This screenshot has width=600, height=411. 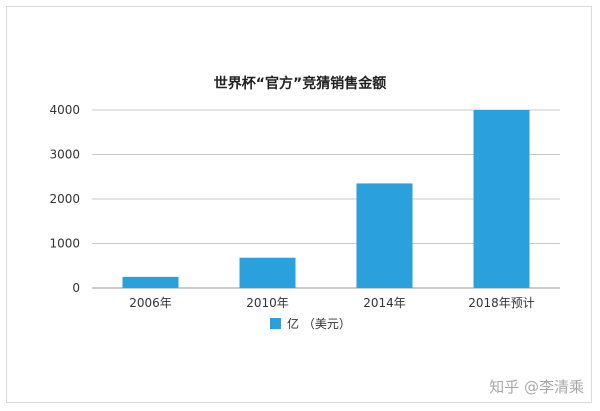 I want to click on legend-swatch, so click(x=275, y=323).